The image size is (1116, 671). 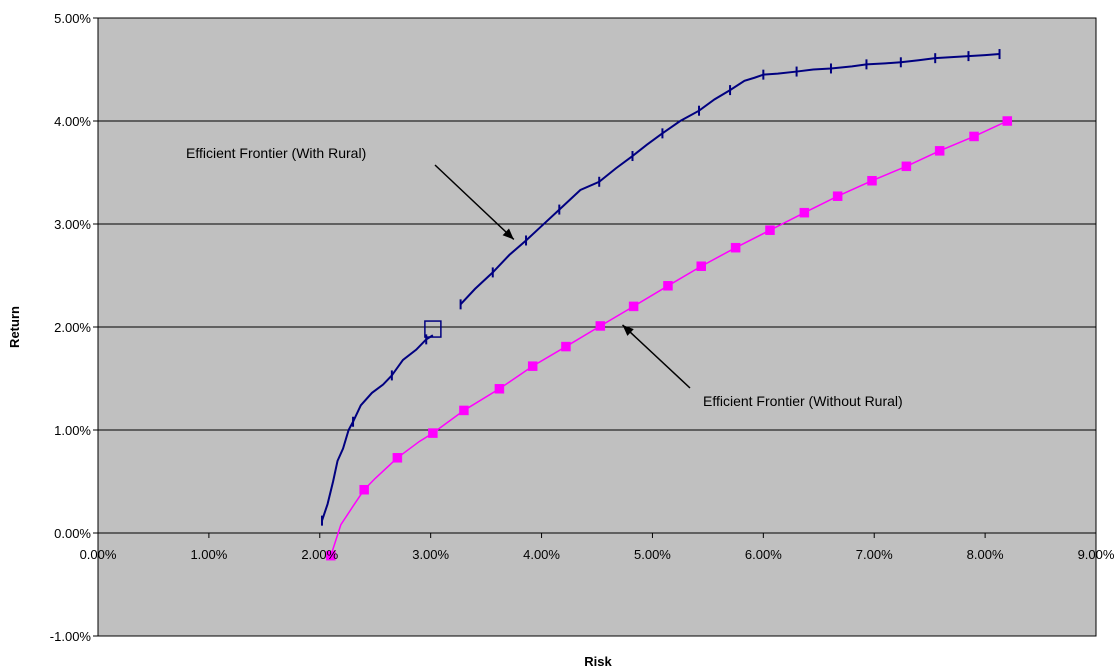 What do you see at coordinates (652, 554) in the screenshot?
I see `x-tick-label: 5.00%` at bounding box center [652, 554].